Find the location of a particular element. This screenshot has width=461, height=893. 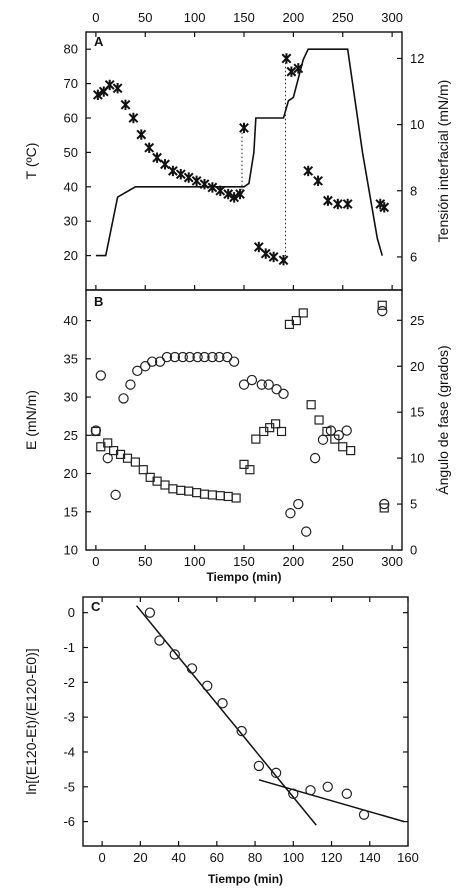

panel-c-y-tick-label: -5 is located at coordinates (69, 786).